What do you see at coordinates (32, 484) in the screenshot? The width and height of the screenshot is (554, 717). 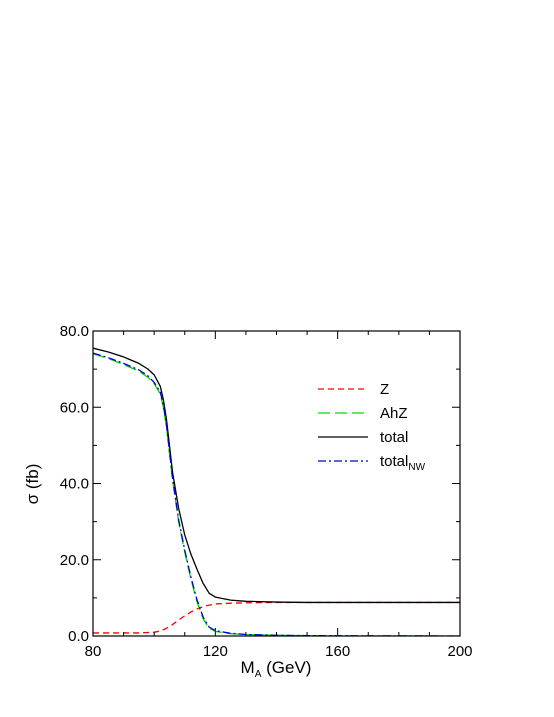 I see `y-axis-label: σ (fb)` at bounding box center [32, 484].